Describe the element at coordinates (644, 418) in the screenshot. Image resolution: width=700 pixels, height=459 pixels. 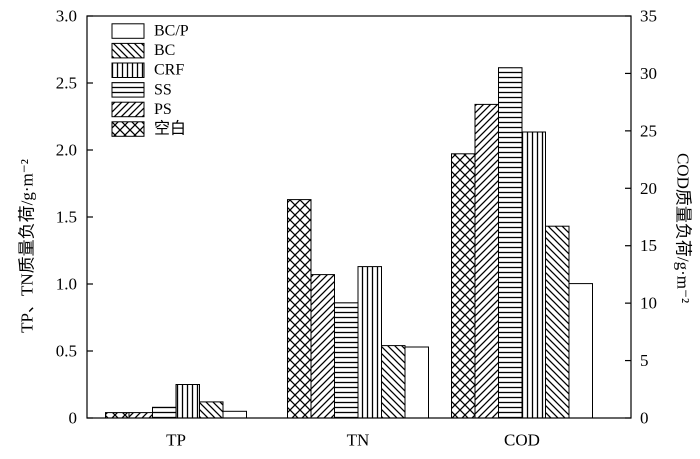
I see `y-right-tick-label: 0` at that location.